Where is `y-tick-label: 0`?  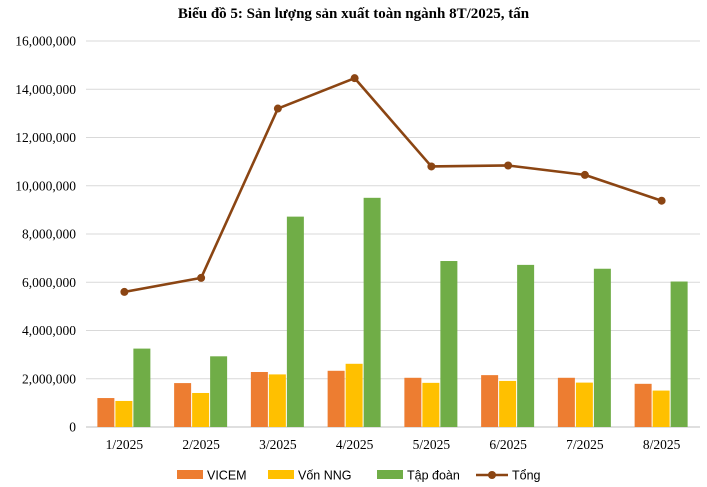 y-tick-label: 0 is located at coordinates (72, 427).